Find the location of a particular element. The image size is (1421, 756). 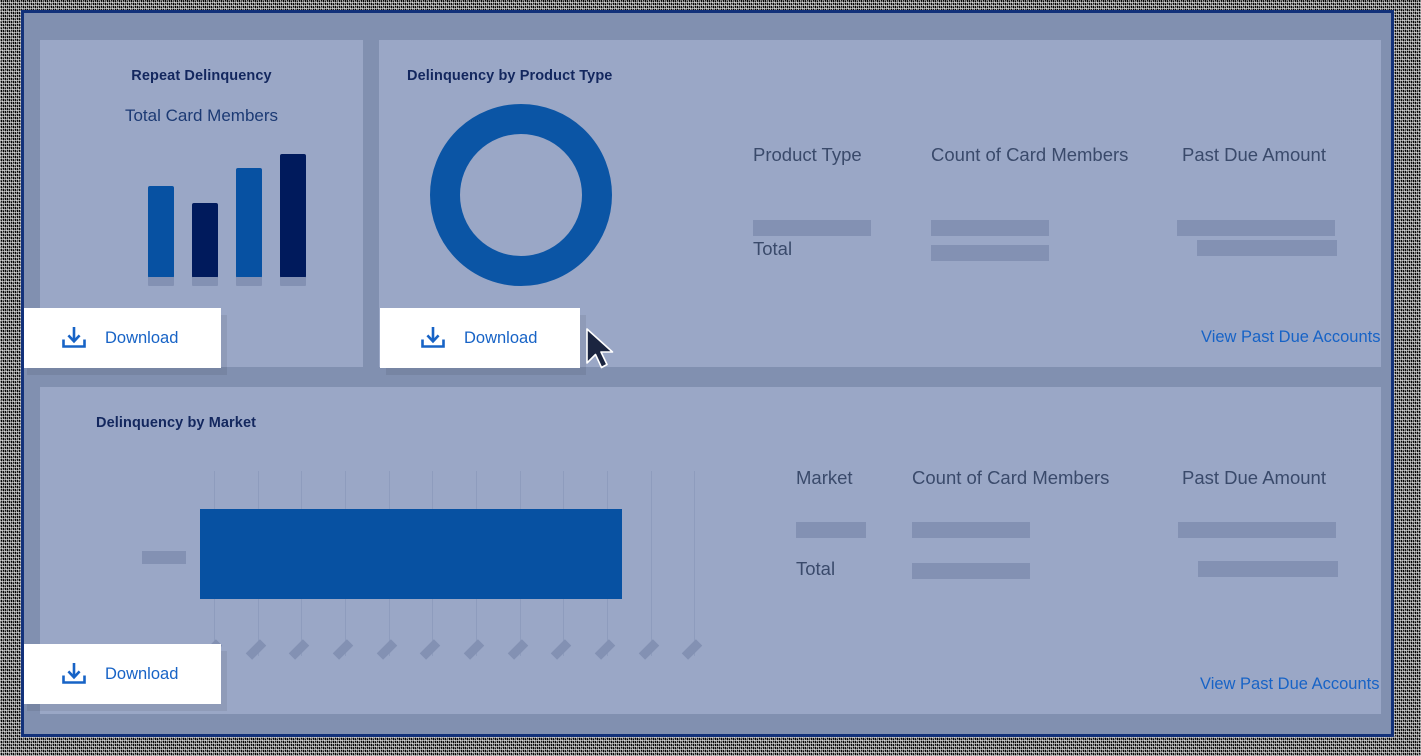

panel-title-market: Delinquency by Market is located at coordinates (176, 423).